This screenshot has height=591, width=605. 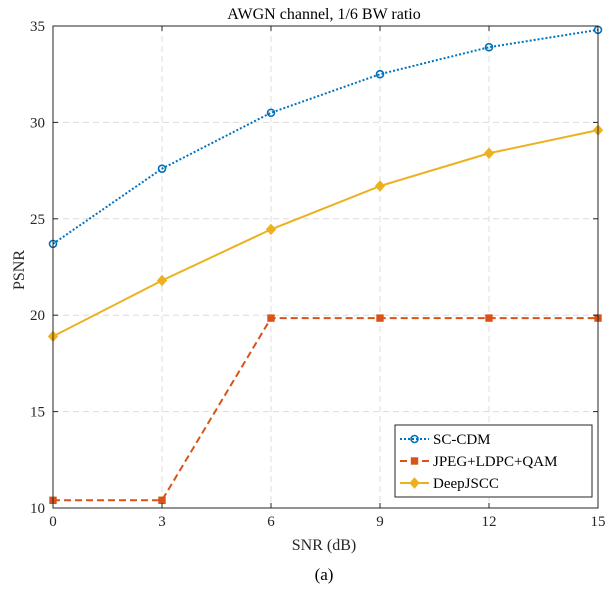 What do you see at coordinates (37, 220) in the screenshot?
I see `y-tick-label: 25` at bounding box center [37, 220].